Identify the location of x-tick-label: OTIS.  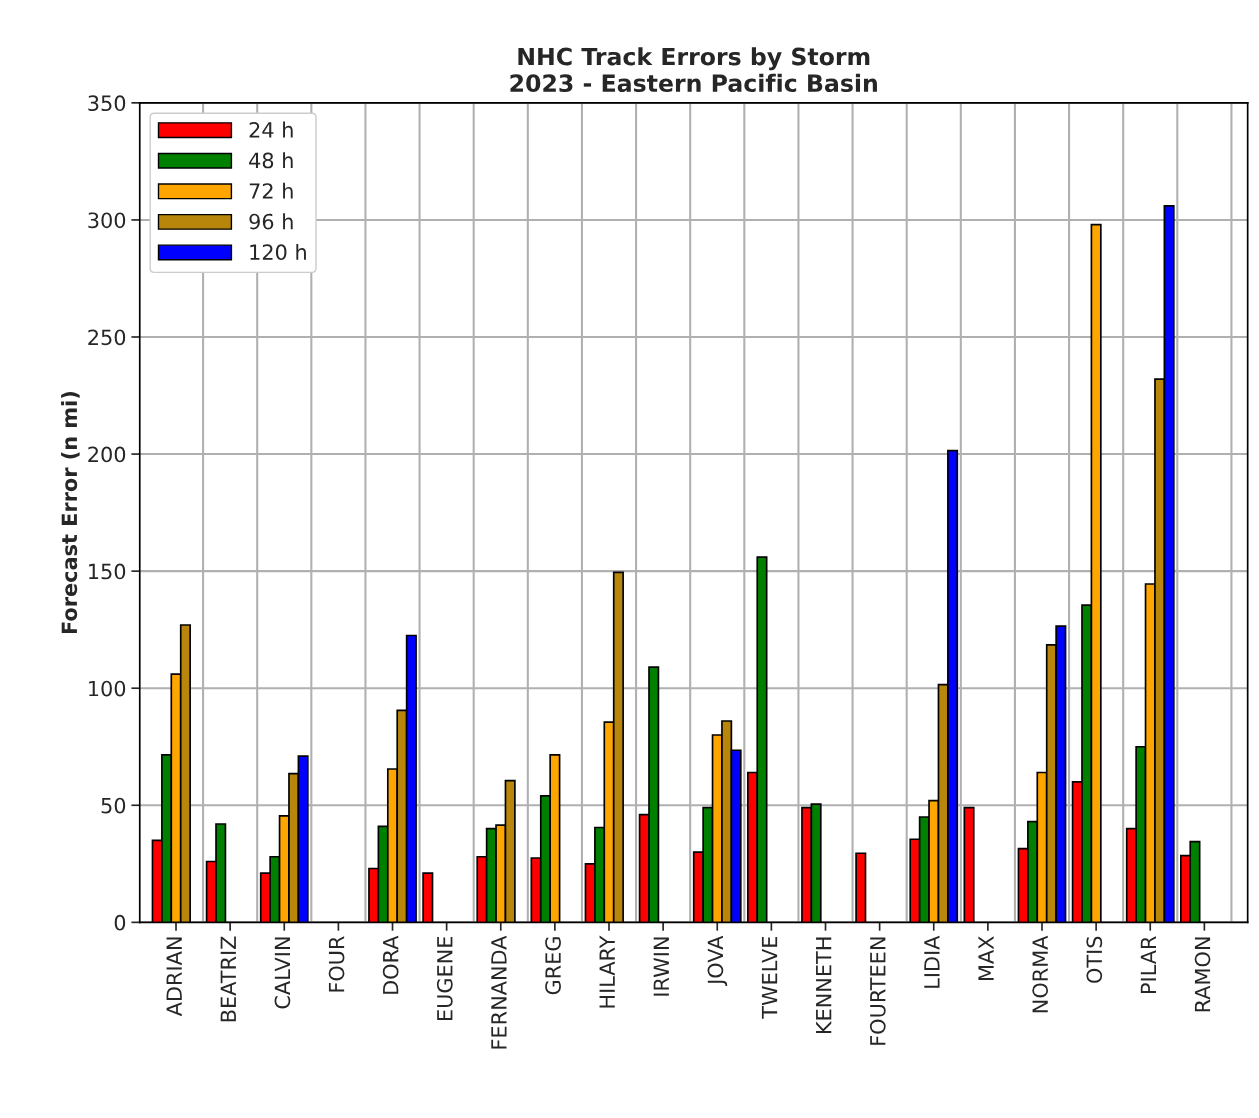
(1094, 959).